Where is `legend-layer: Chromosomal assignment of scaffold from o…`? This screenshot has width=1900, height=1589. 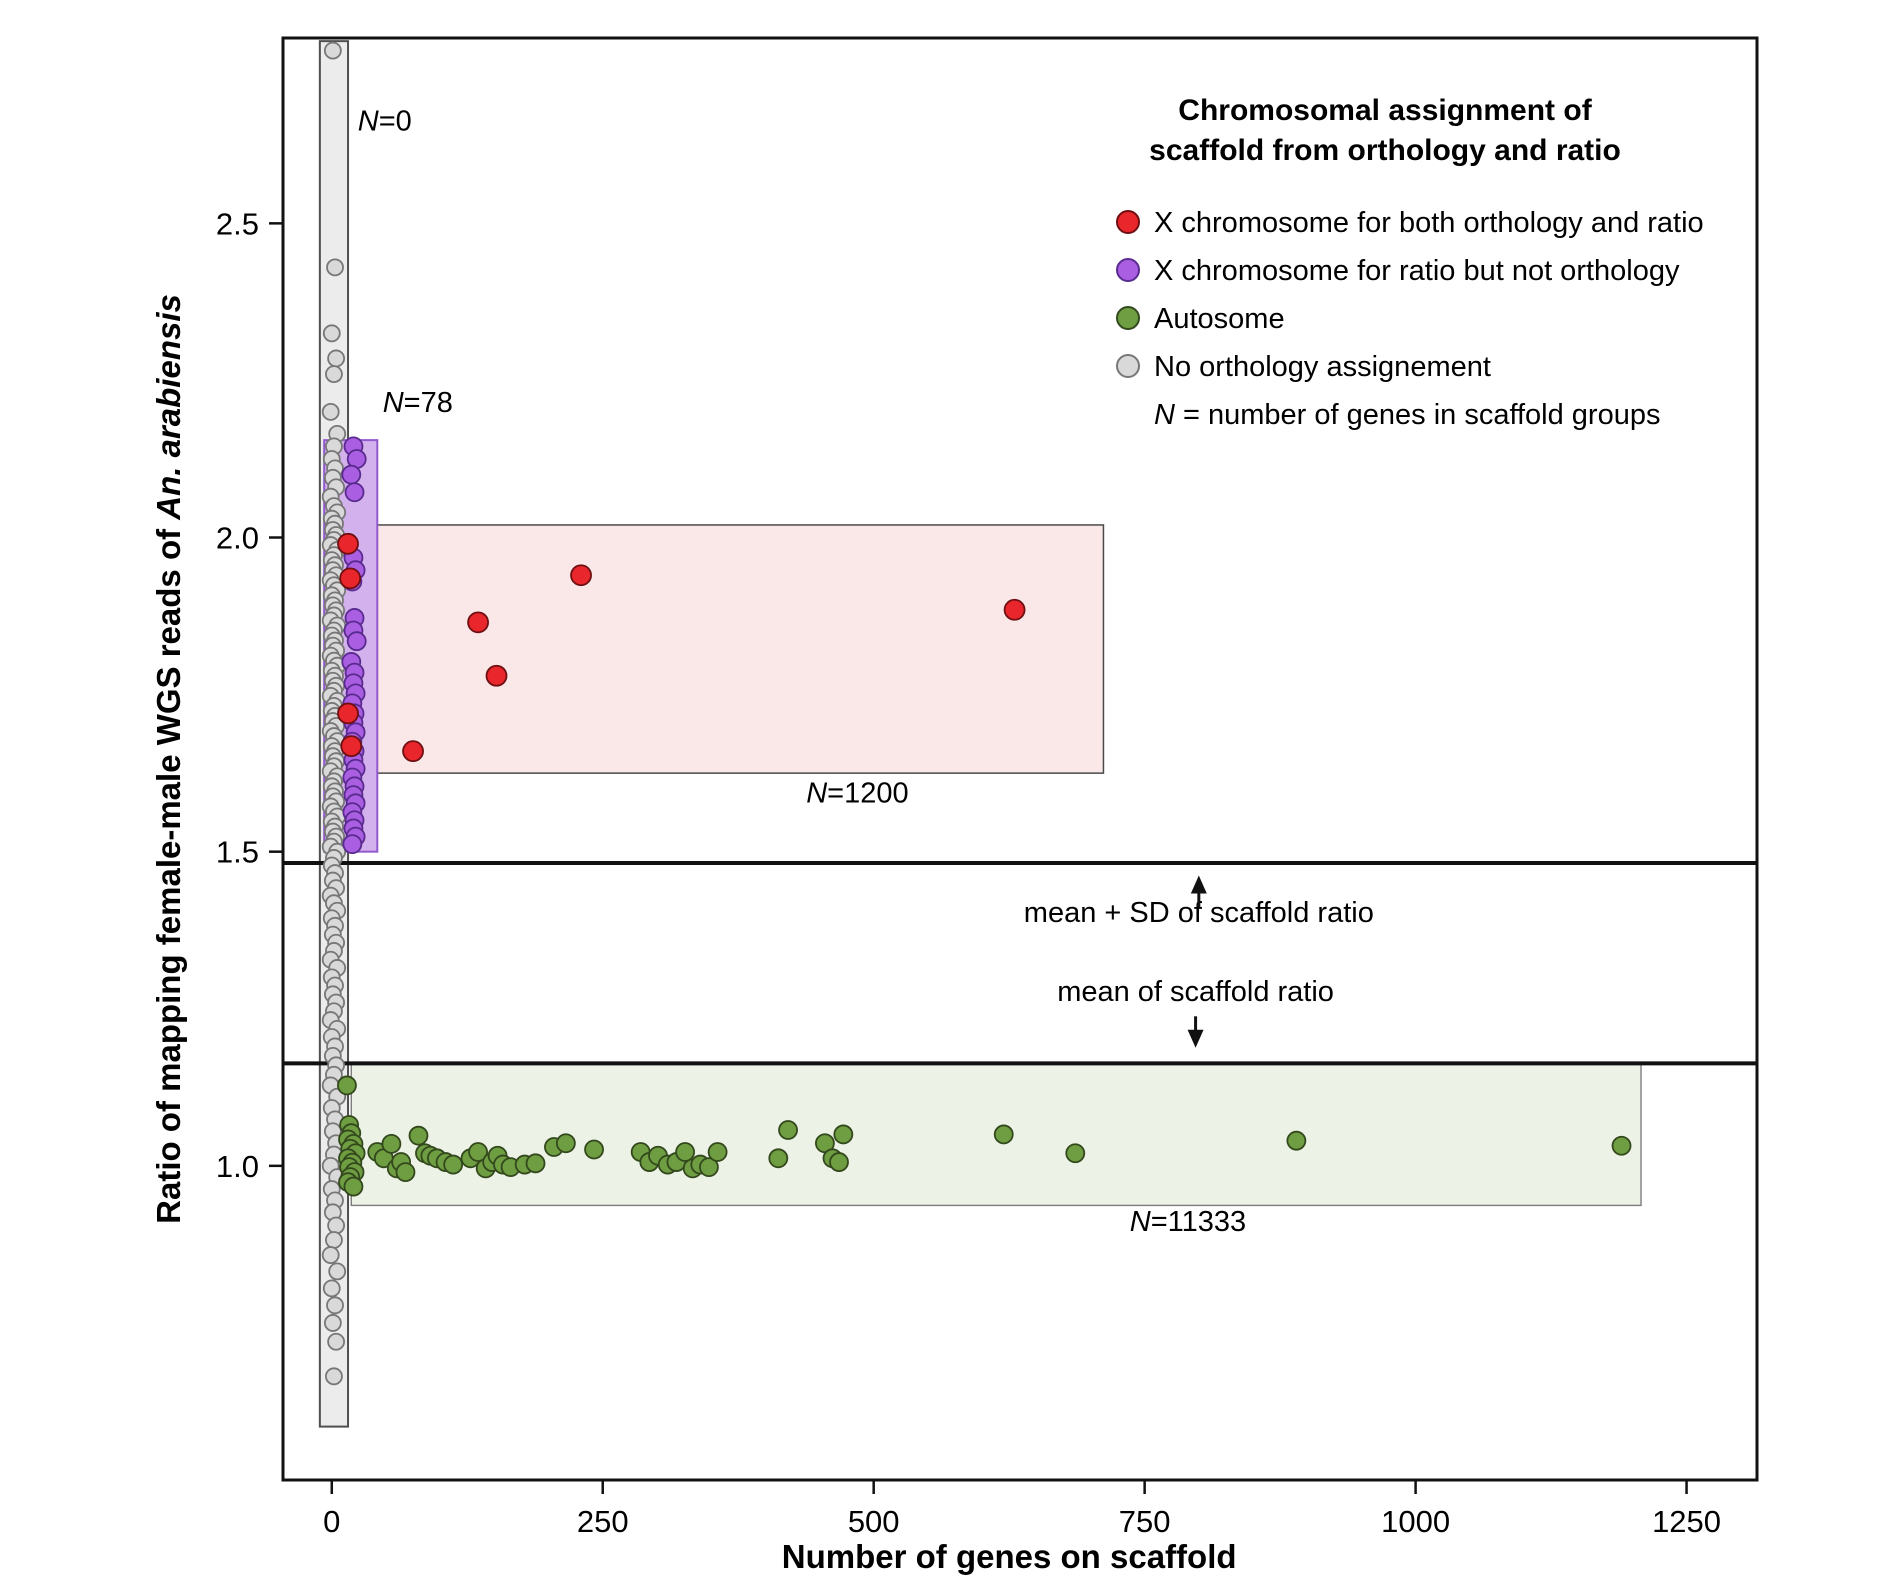 legend-layer: Chromosomal assignment of scaffold from o… is located at coordinates (1410, 262).